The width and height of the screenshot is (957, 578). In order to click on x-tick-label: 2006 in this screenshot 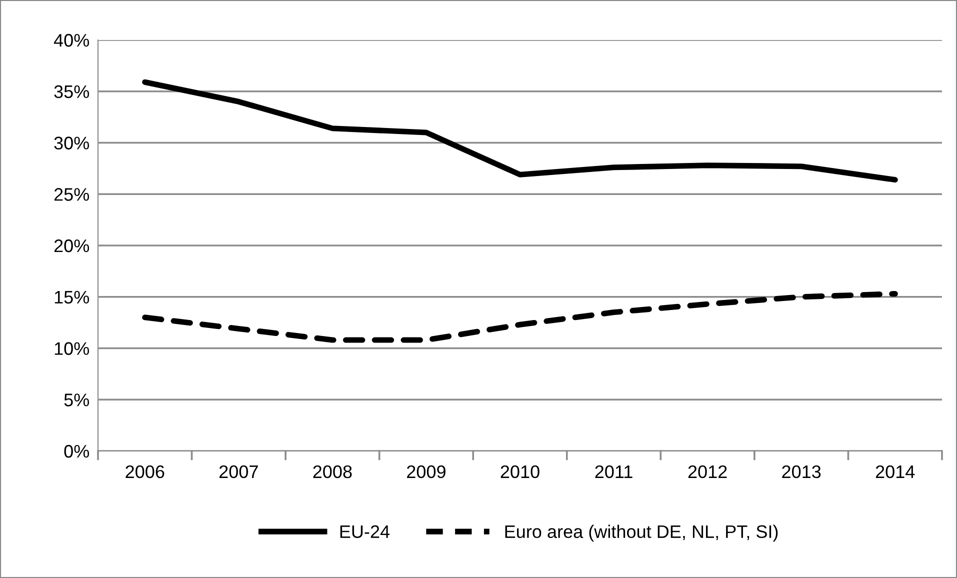, I will do `click(145, 471)`.